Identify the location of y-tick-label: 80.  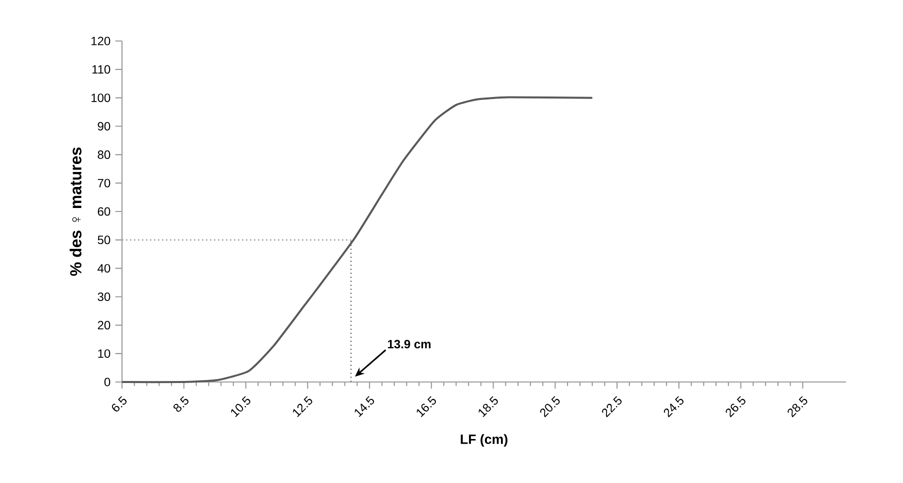
(104, 154).